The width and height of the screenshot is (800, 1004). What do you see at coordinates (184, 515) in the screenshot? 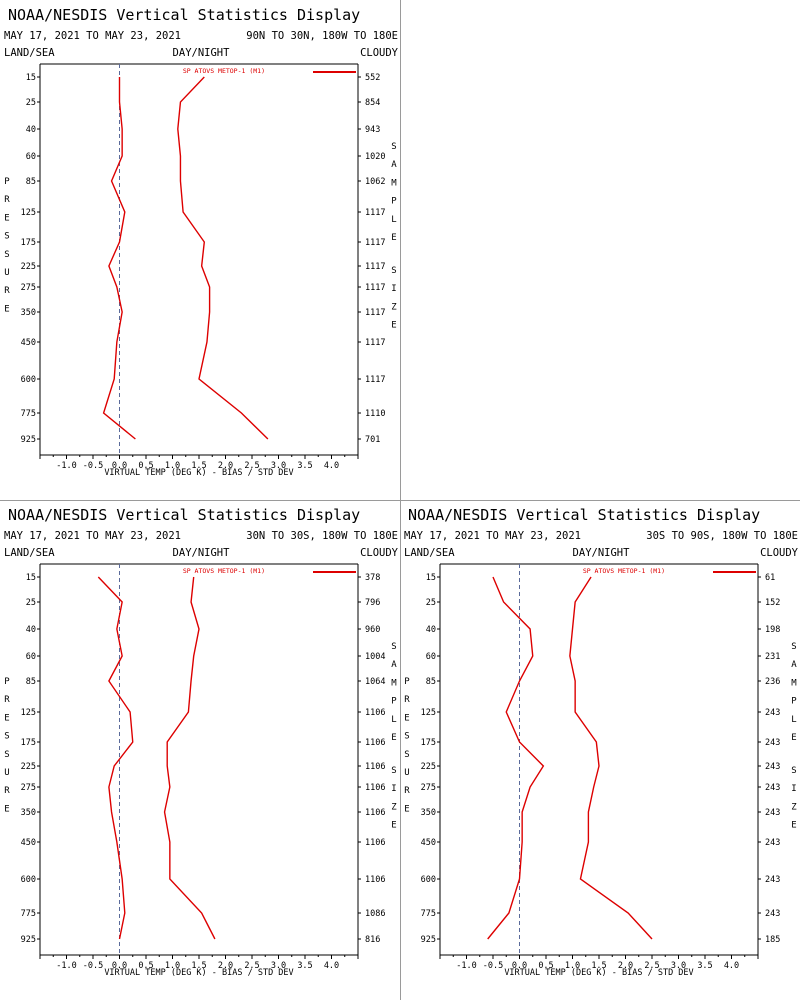
I see `display-title: NOAA/NESDIS Vertical Statistics Display` at bounding box center [184, 515].